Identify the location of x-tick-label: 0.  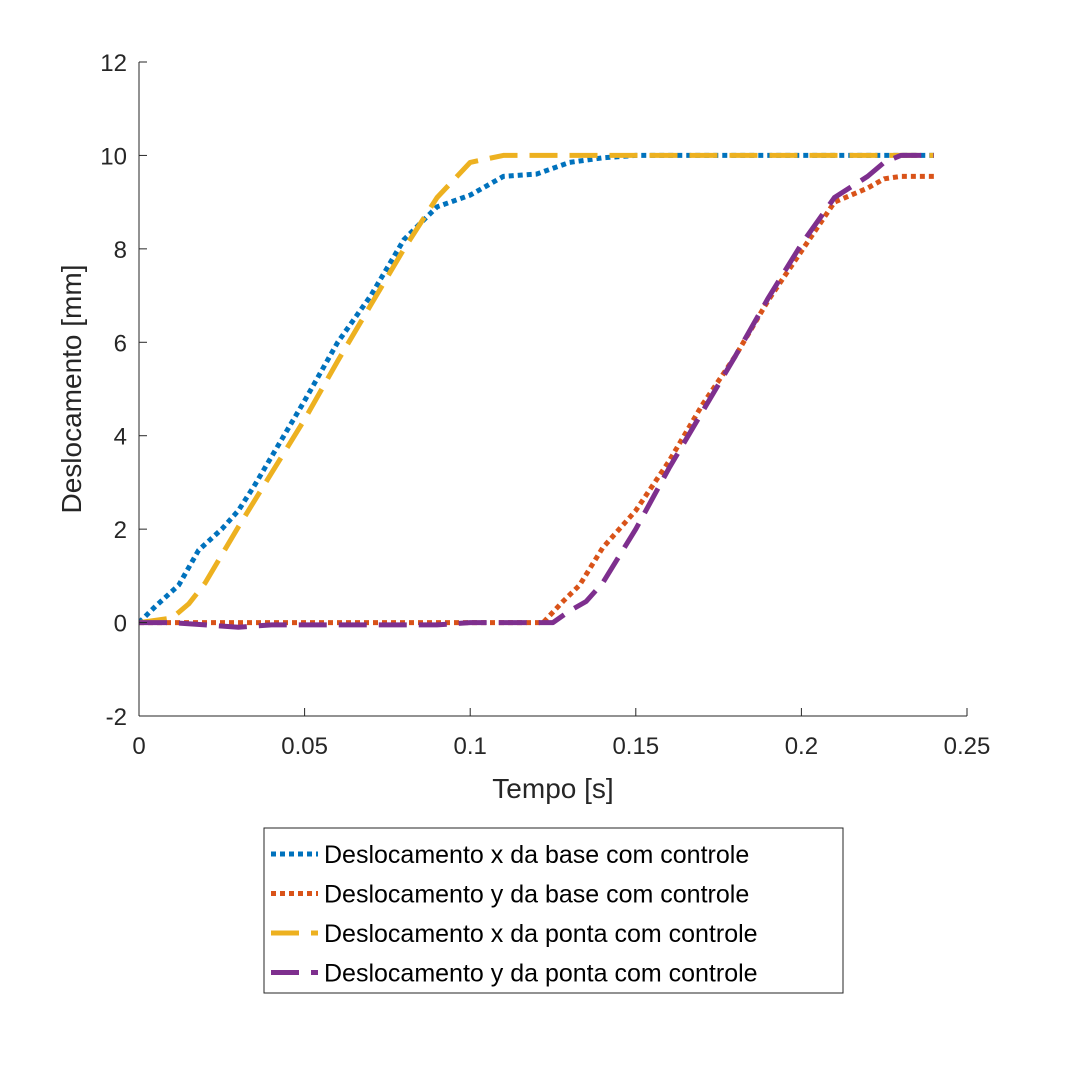
(138, 746).